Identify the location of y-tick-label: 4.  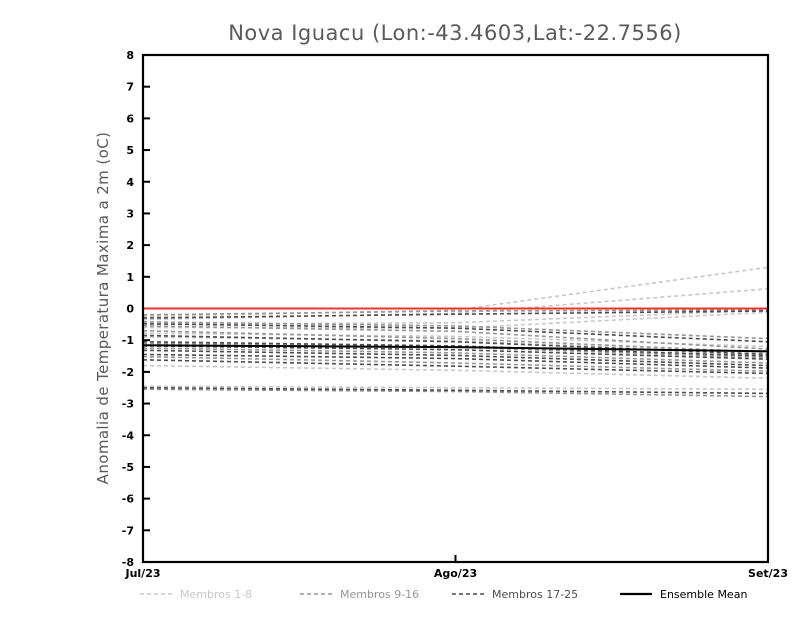
(130, 182).